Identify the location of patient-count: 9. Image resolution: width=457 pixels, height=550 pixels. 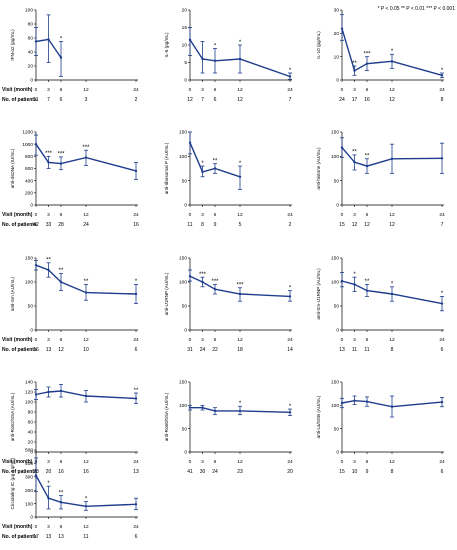
(215, 225).